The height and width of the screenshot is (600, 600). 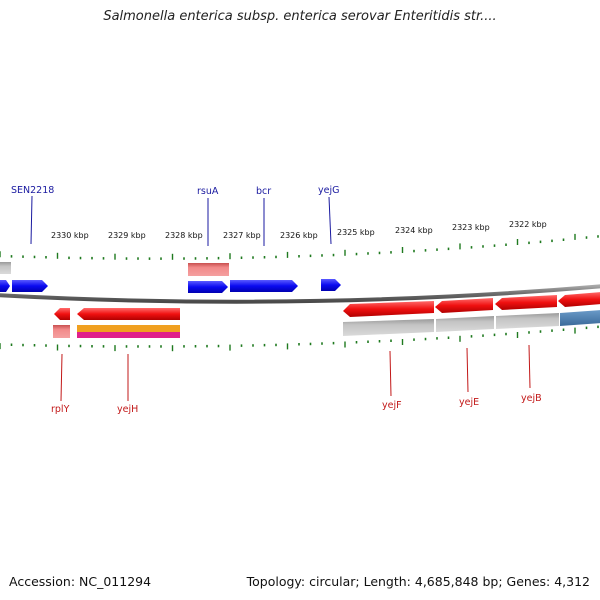 What do you see at coordinates (356, 232) in the screenshot?
I see `scale-label-2325: 2325 kbp` at bounding box center [356, 232].